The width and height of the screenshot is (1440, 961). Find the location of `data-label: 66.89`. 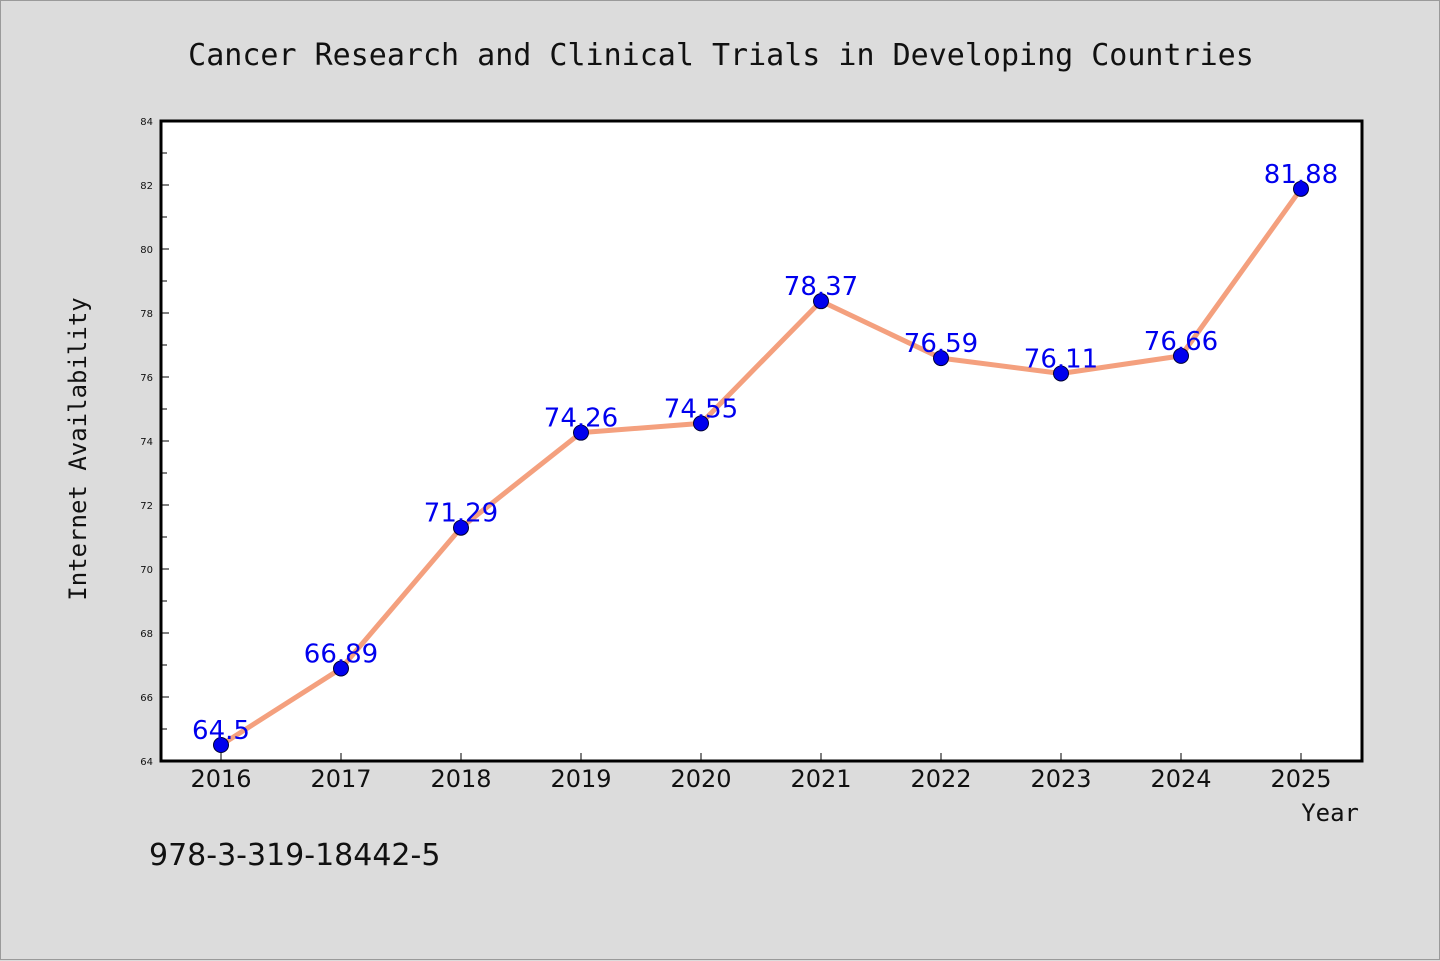

data-label: 66.89 is located at coordinates (341, 655).